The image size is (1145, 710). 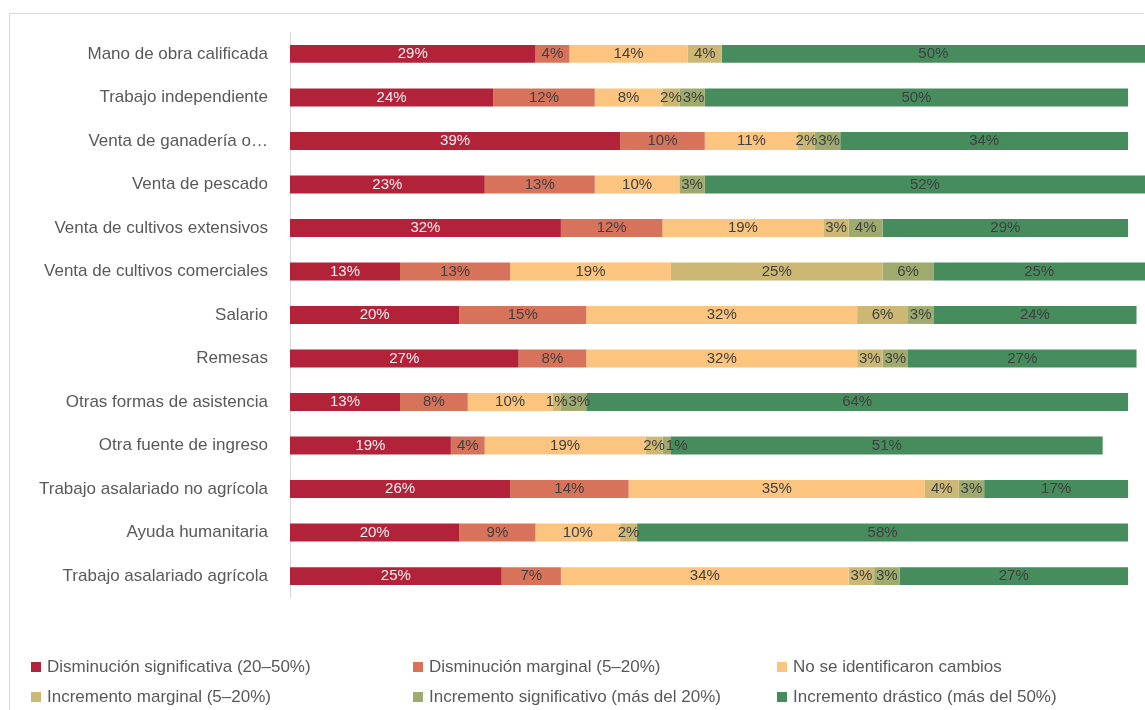 I want to click on data-label: 17%, so click(x=1056, y=488).